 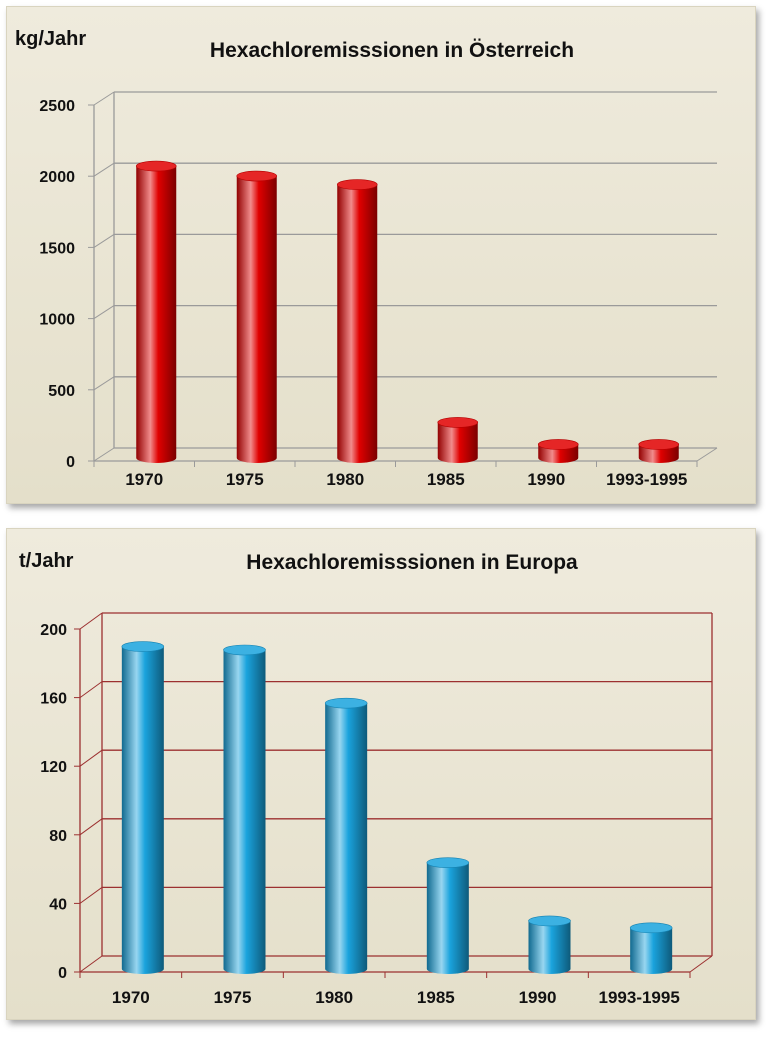 I want to click on y-tick-label: 40, so click(x=58, y=904).